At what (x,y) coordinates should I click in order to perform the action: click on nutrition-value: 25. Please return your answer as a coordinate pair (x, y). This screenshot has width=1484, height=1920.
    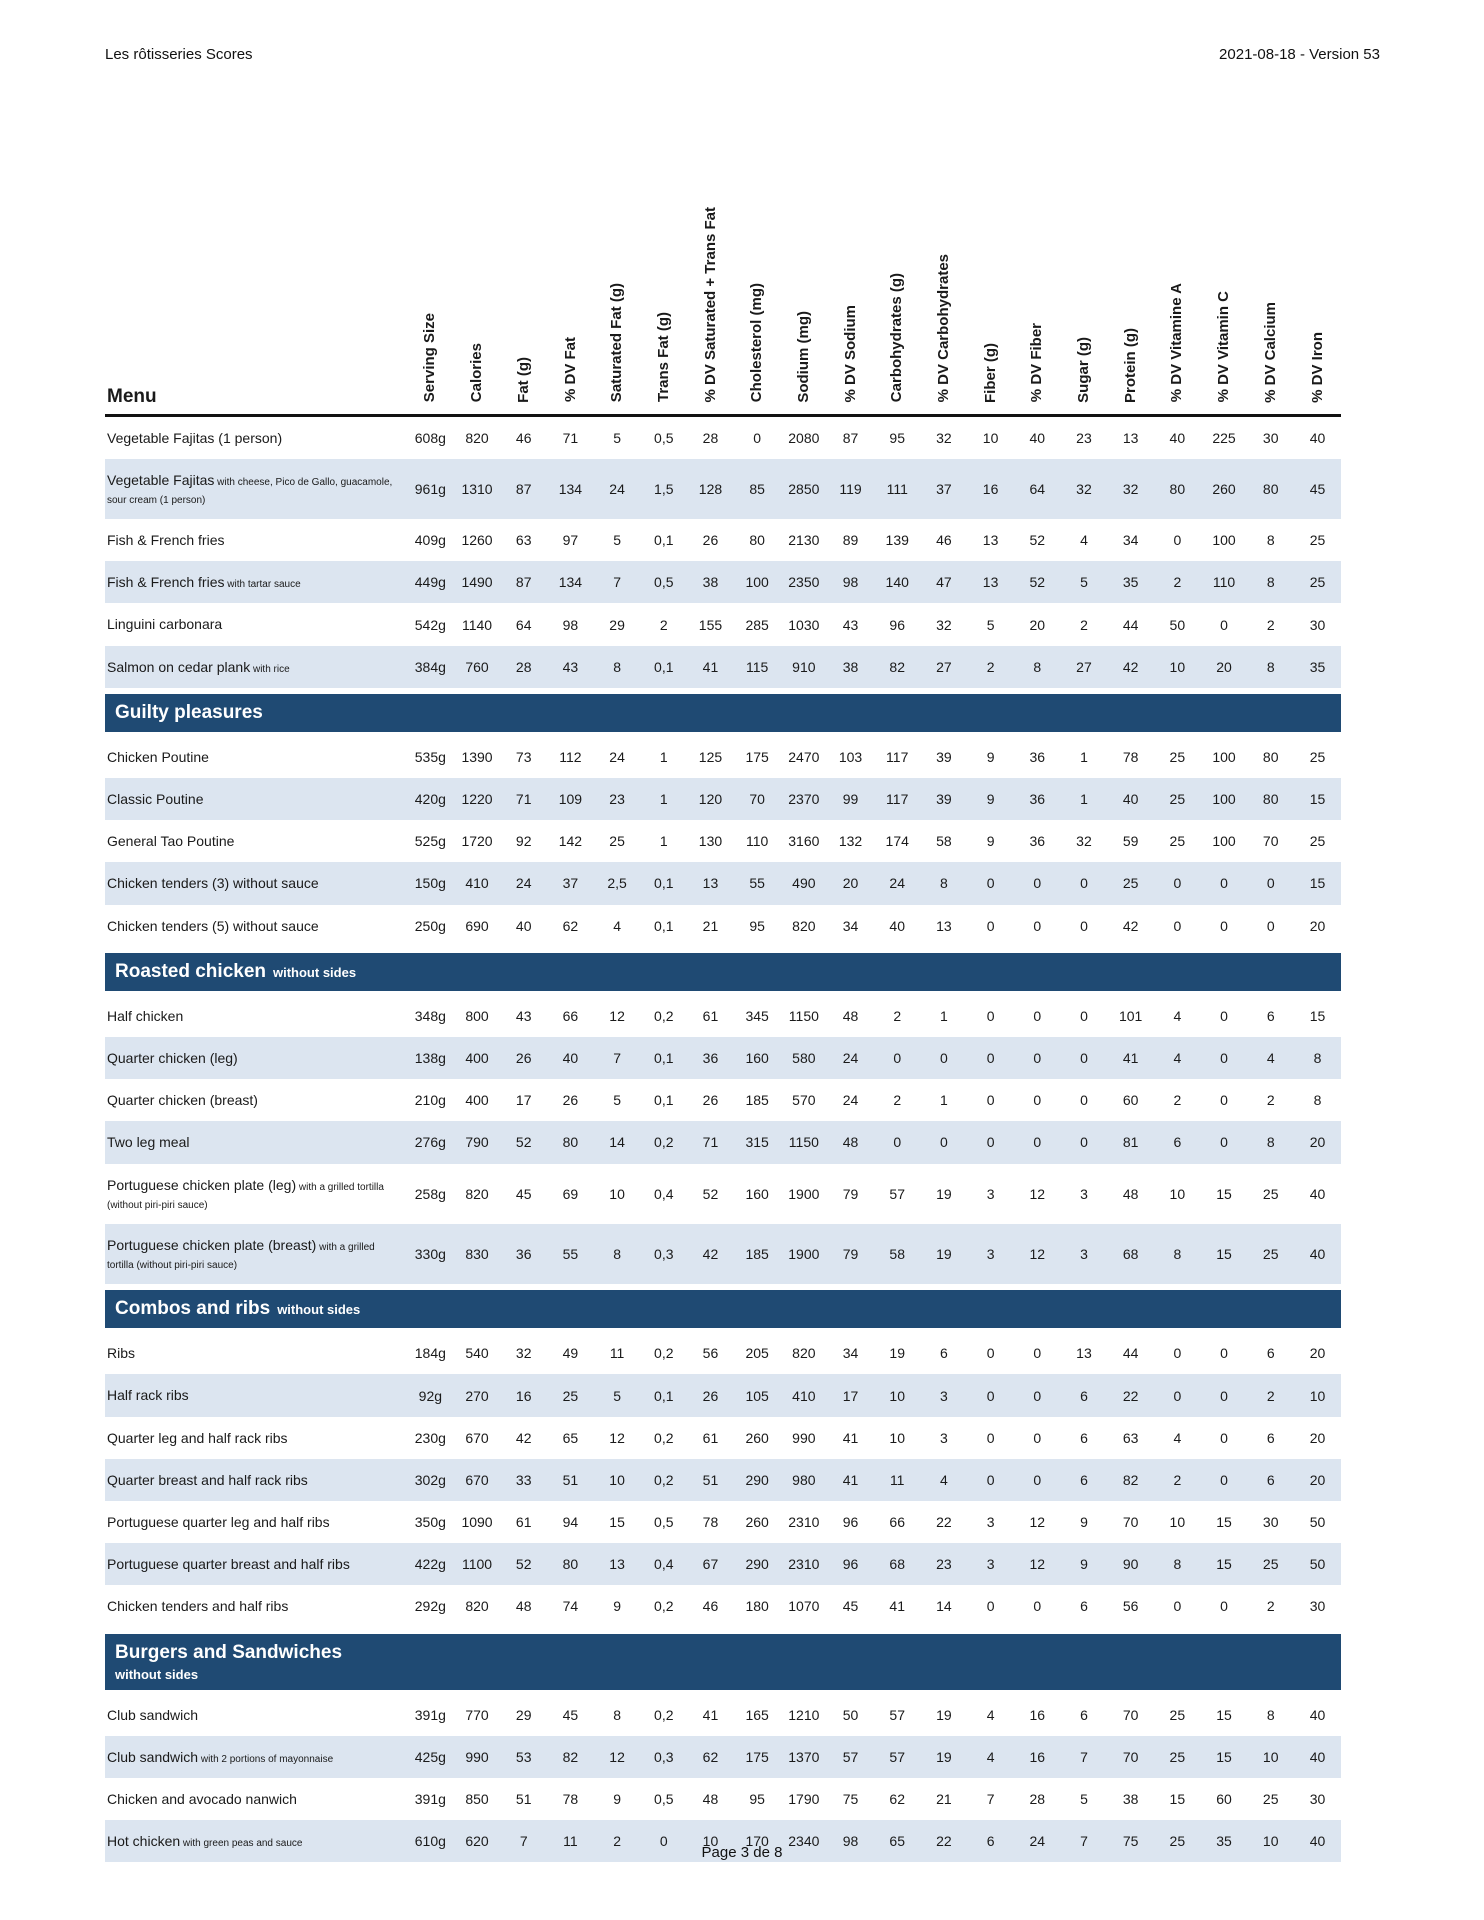
    Looking at the image, I should click on (1271, 1564).